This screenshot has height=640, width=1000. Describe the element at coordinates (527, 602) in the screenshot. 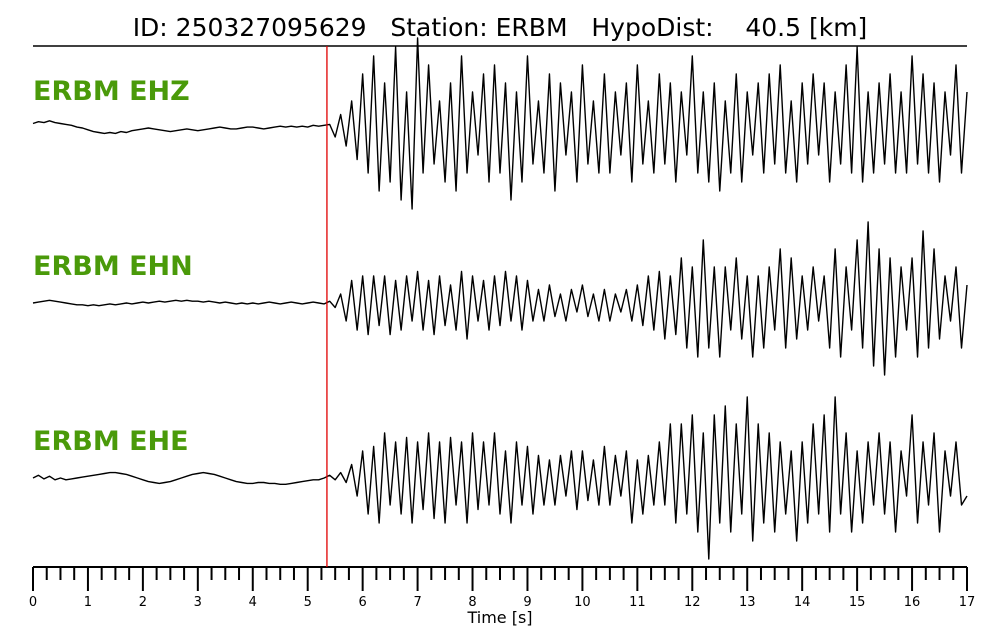

I see `x-tick-label: 9` at that location.